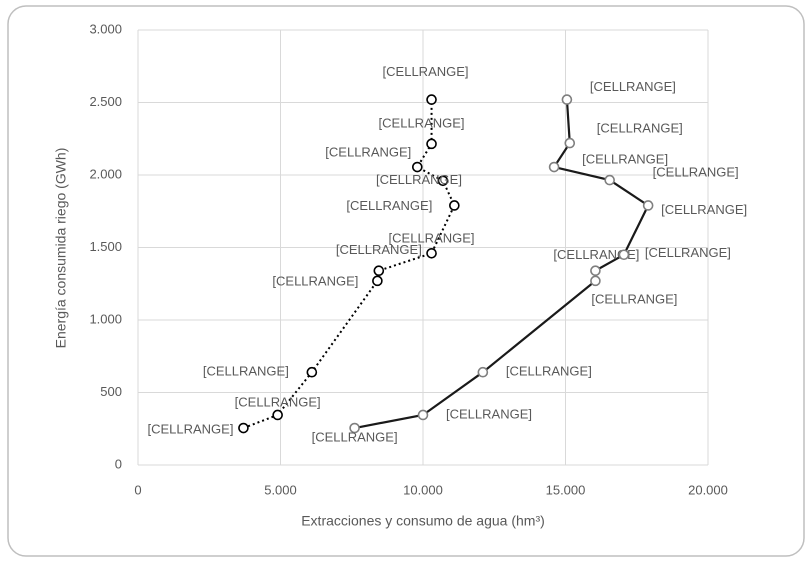 The image size is (812, 562). Describe the element at coordinates (566, 489) in the screenshot. I see `x-tick-label: 15.000` at that location.